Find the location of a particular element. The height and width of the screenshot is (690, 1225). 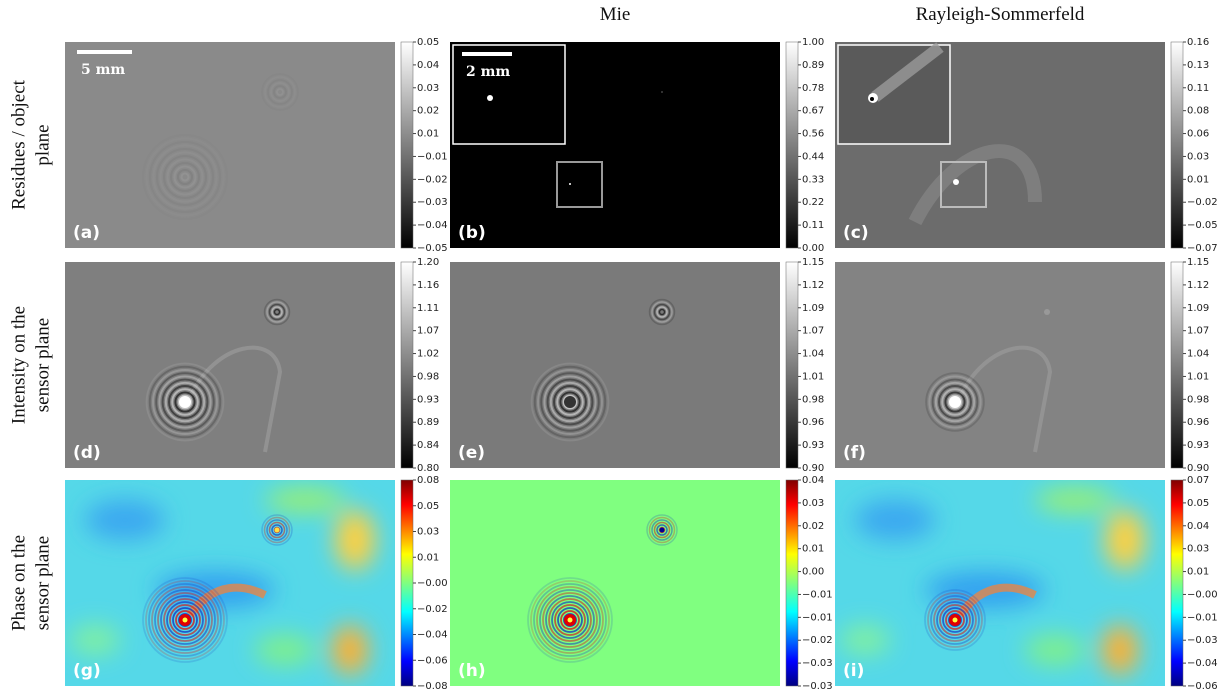

colorbar-label: −0.01 is located at coordinates (817, 617).